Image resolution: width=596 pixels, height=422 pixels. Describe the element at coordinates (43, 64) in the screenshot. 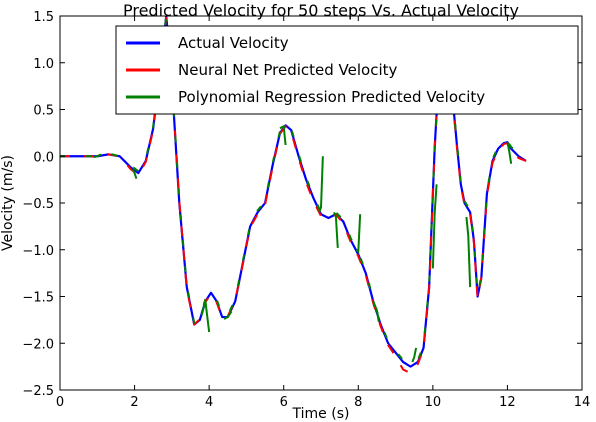

I see `y-tick-label: 1.0` at that location.